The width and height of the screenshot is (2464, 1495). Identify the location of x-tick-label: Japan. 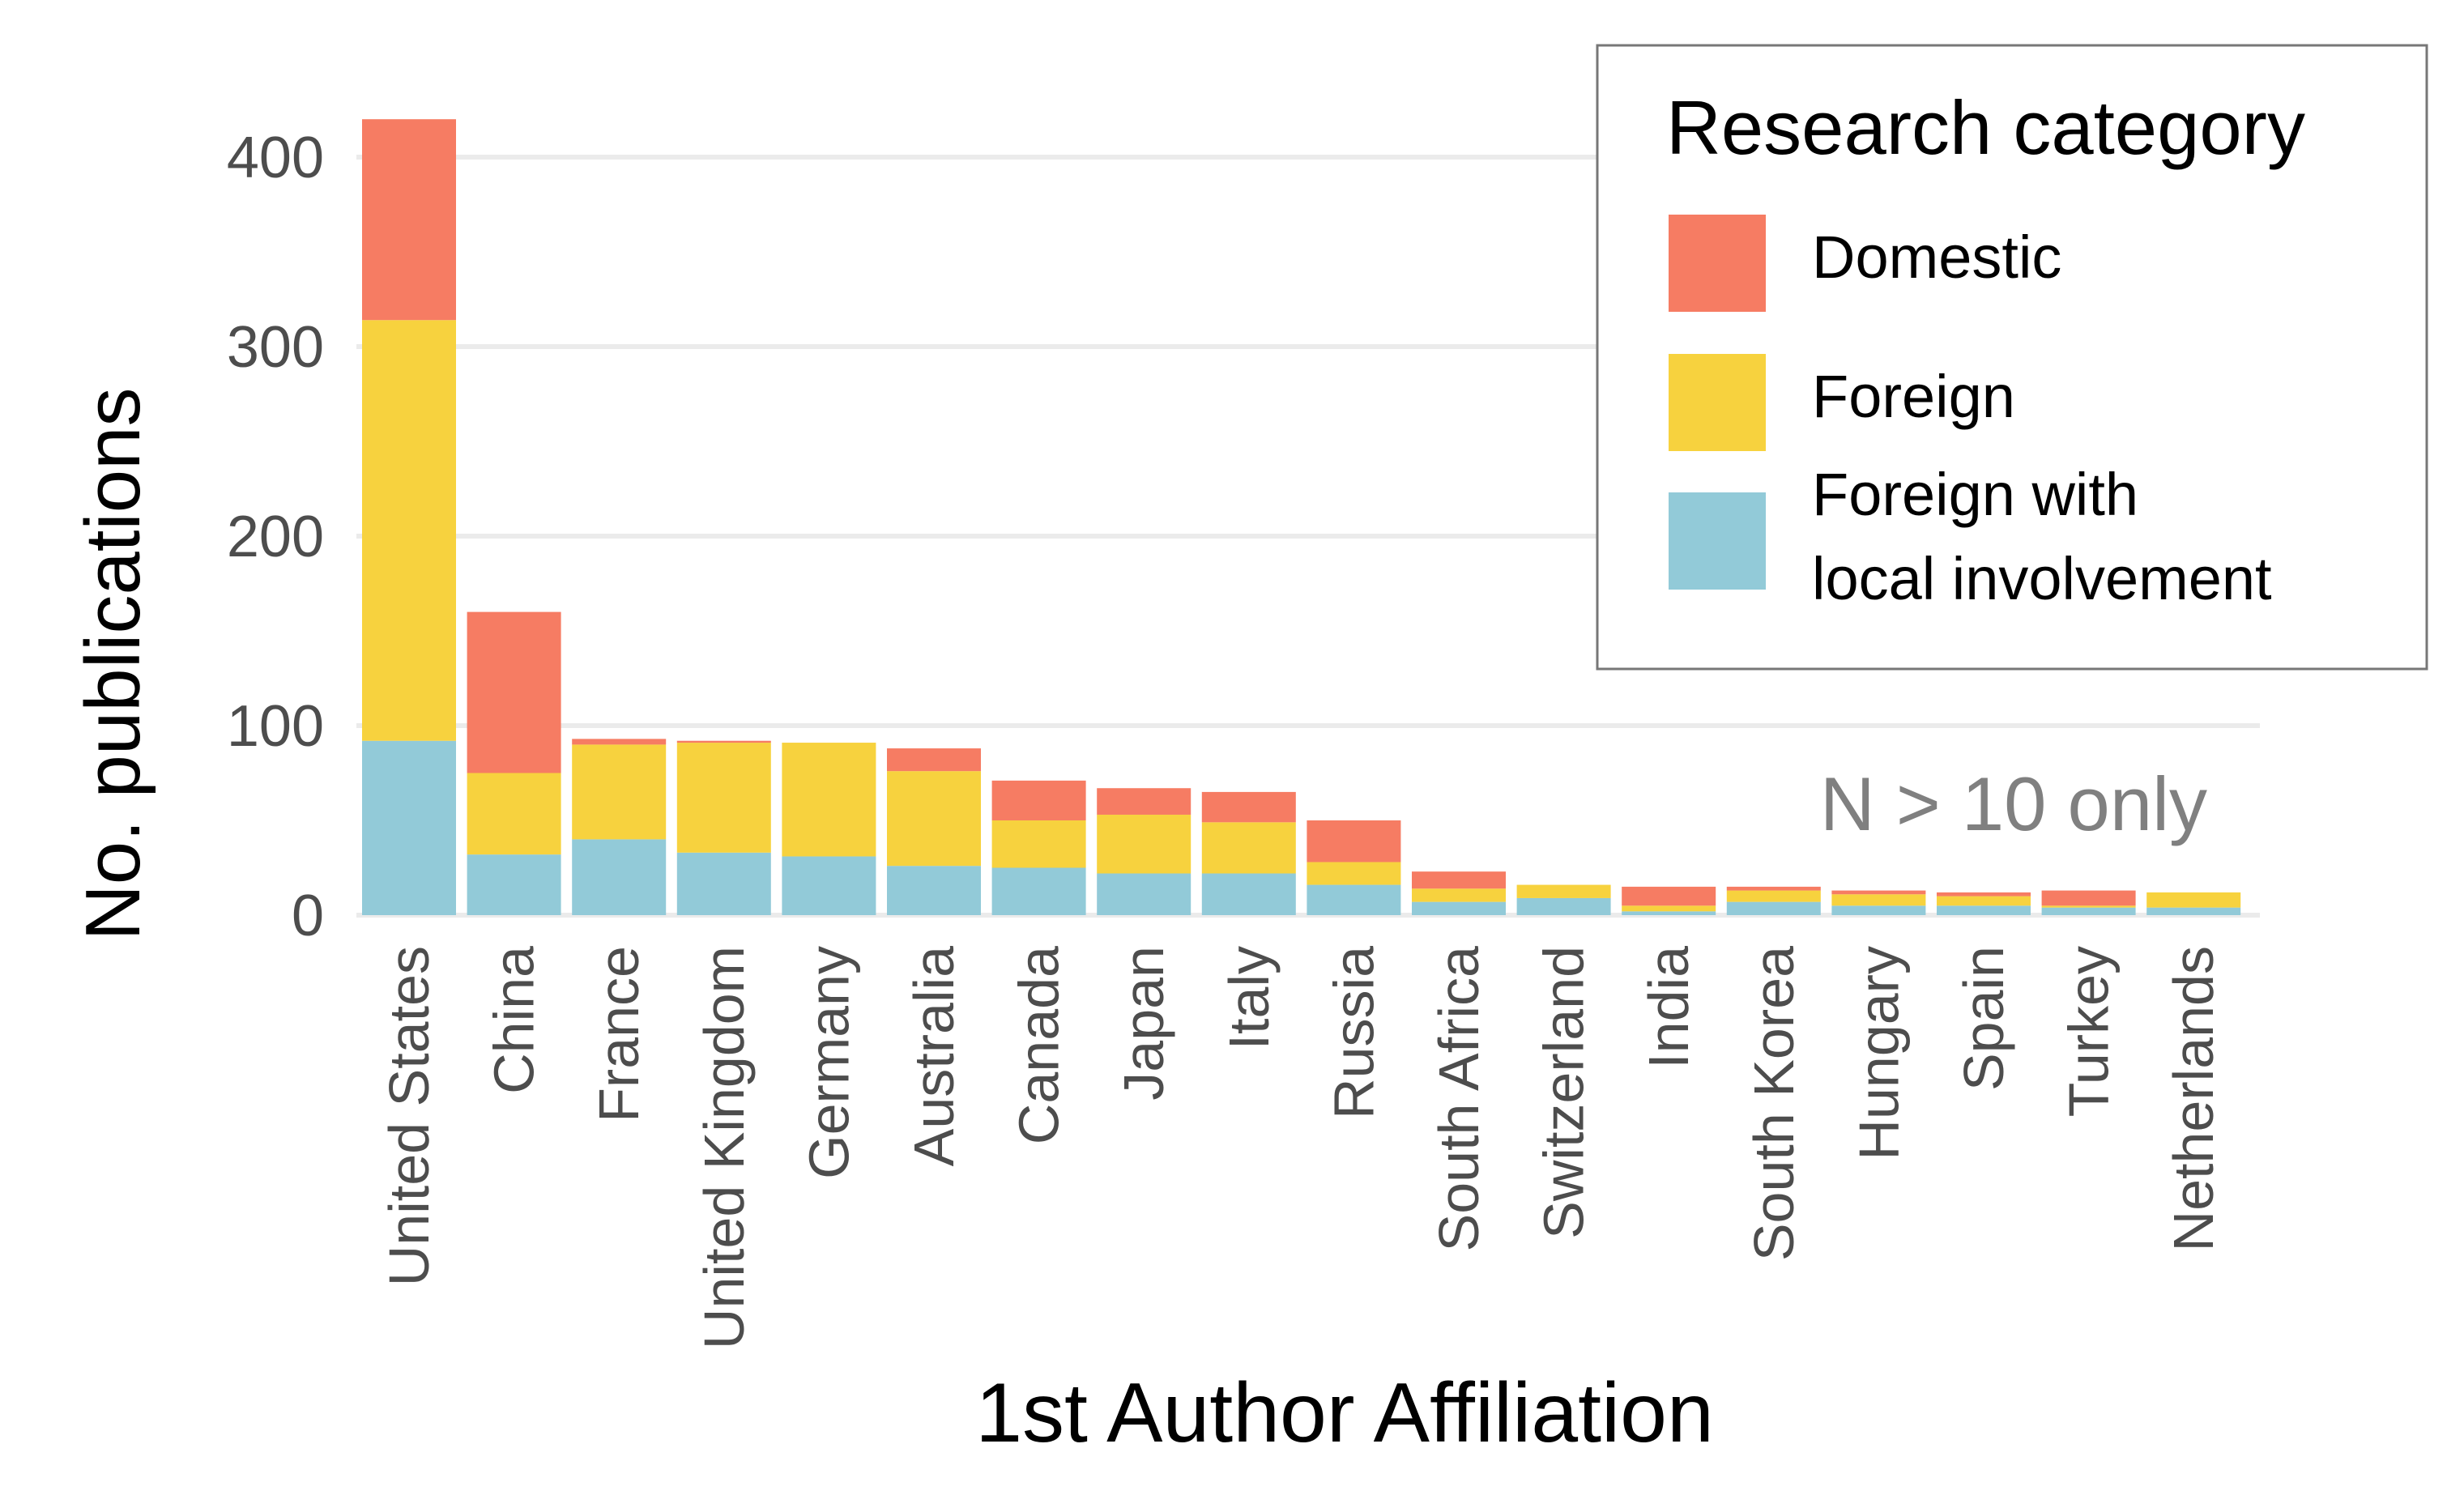
(1143, 1023).